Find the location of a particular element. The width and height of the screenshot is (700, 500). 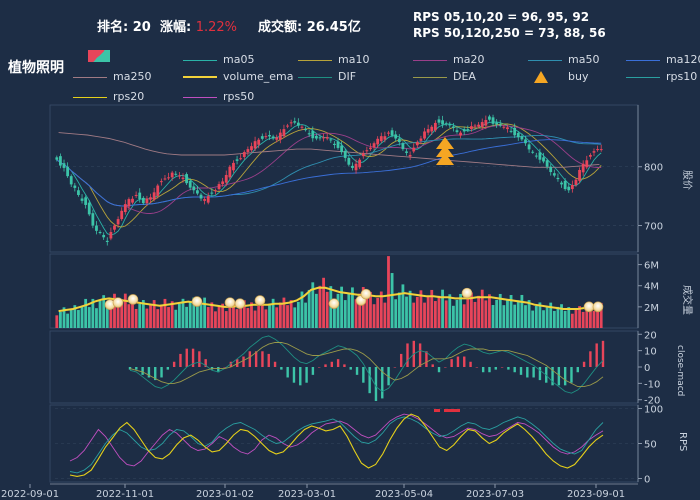

legend-item-ma05: ma05 is located at coordinates (218, 59).